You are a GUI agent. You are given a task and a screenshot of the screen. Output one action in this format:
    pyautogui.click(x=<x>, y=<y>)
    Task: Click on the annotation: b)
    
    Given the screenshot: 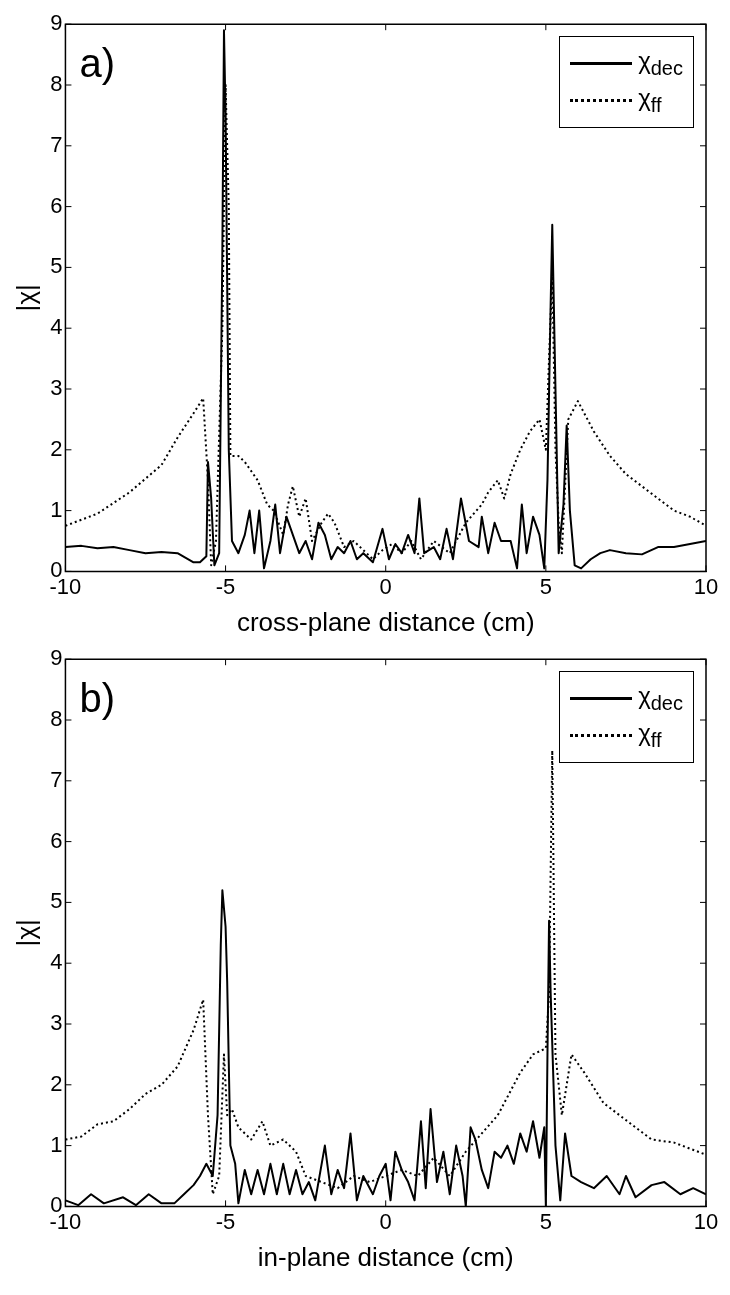 What is the action you would take?
    pyautogui.click(x=97, y=698)
    